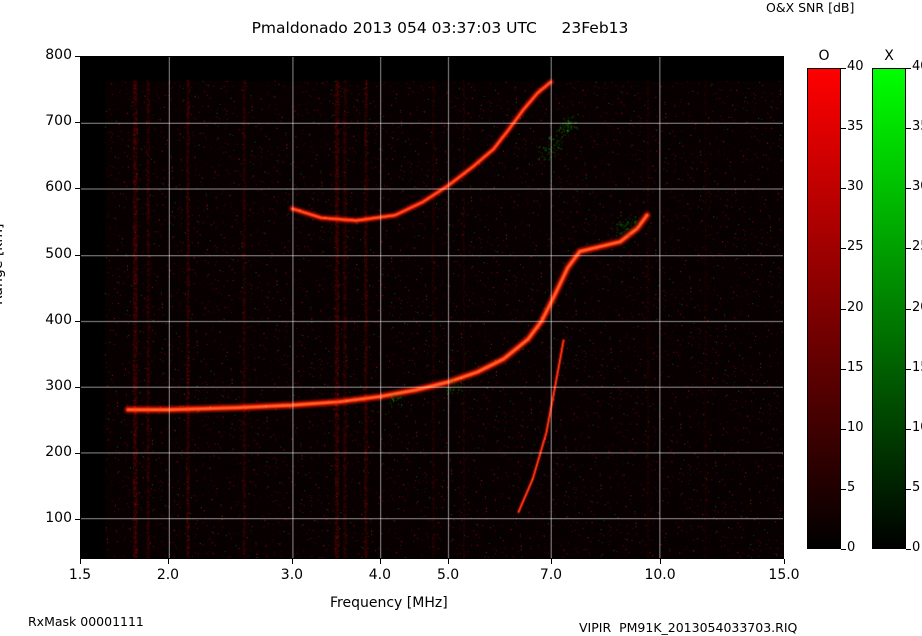  Describe the element at coordinates (889, 308) in the screenshot. I see `colorbar-x` at that location.